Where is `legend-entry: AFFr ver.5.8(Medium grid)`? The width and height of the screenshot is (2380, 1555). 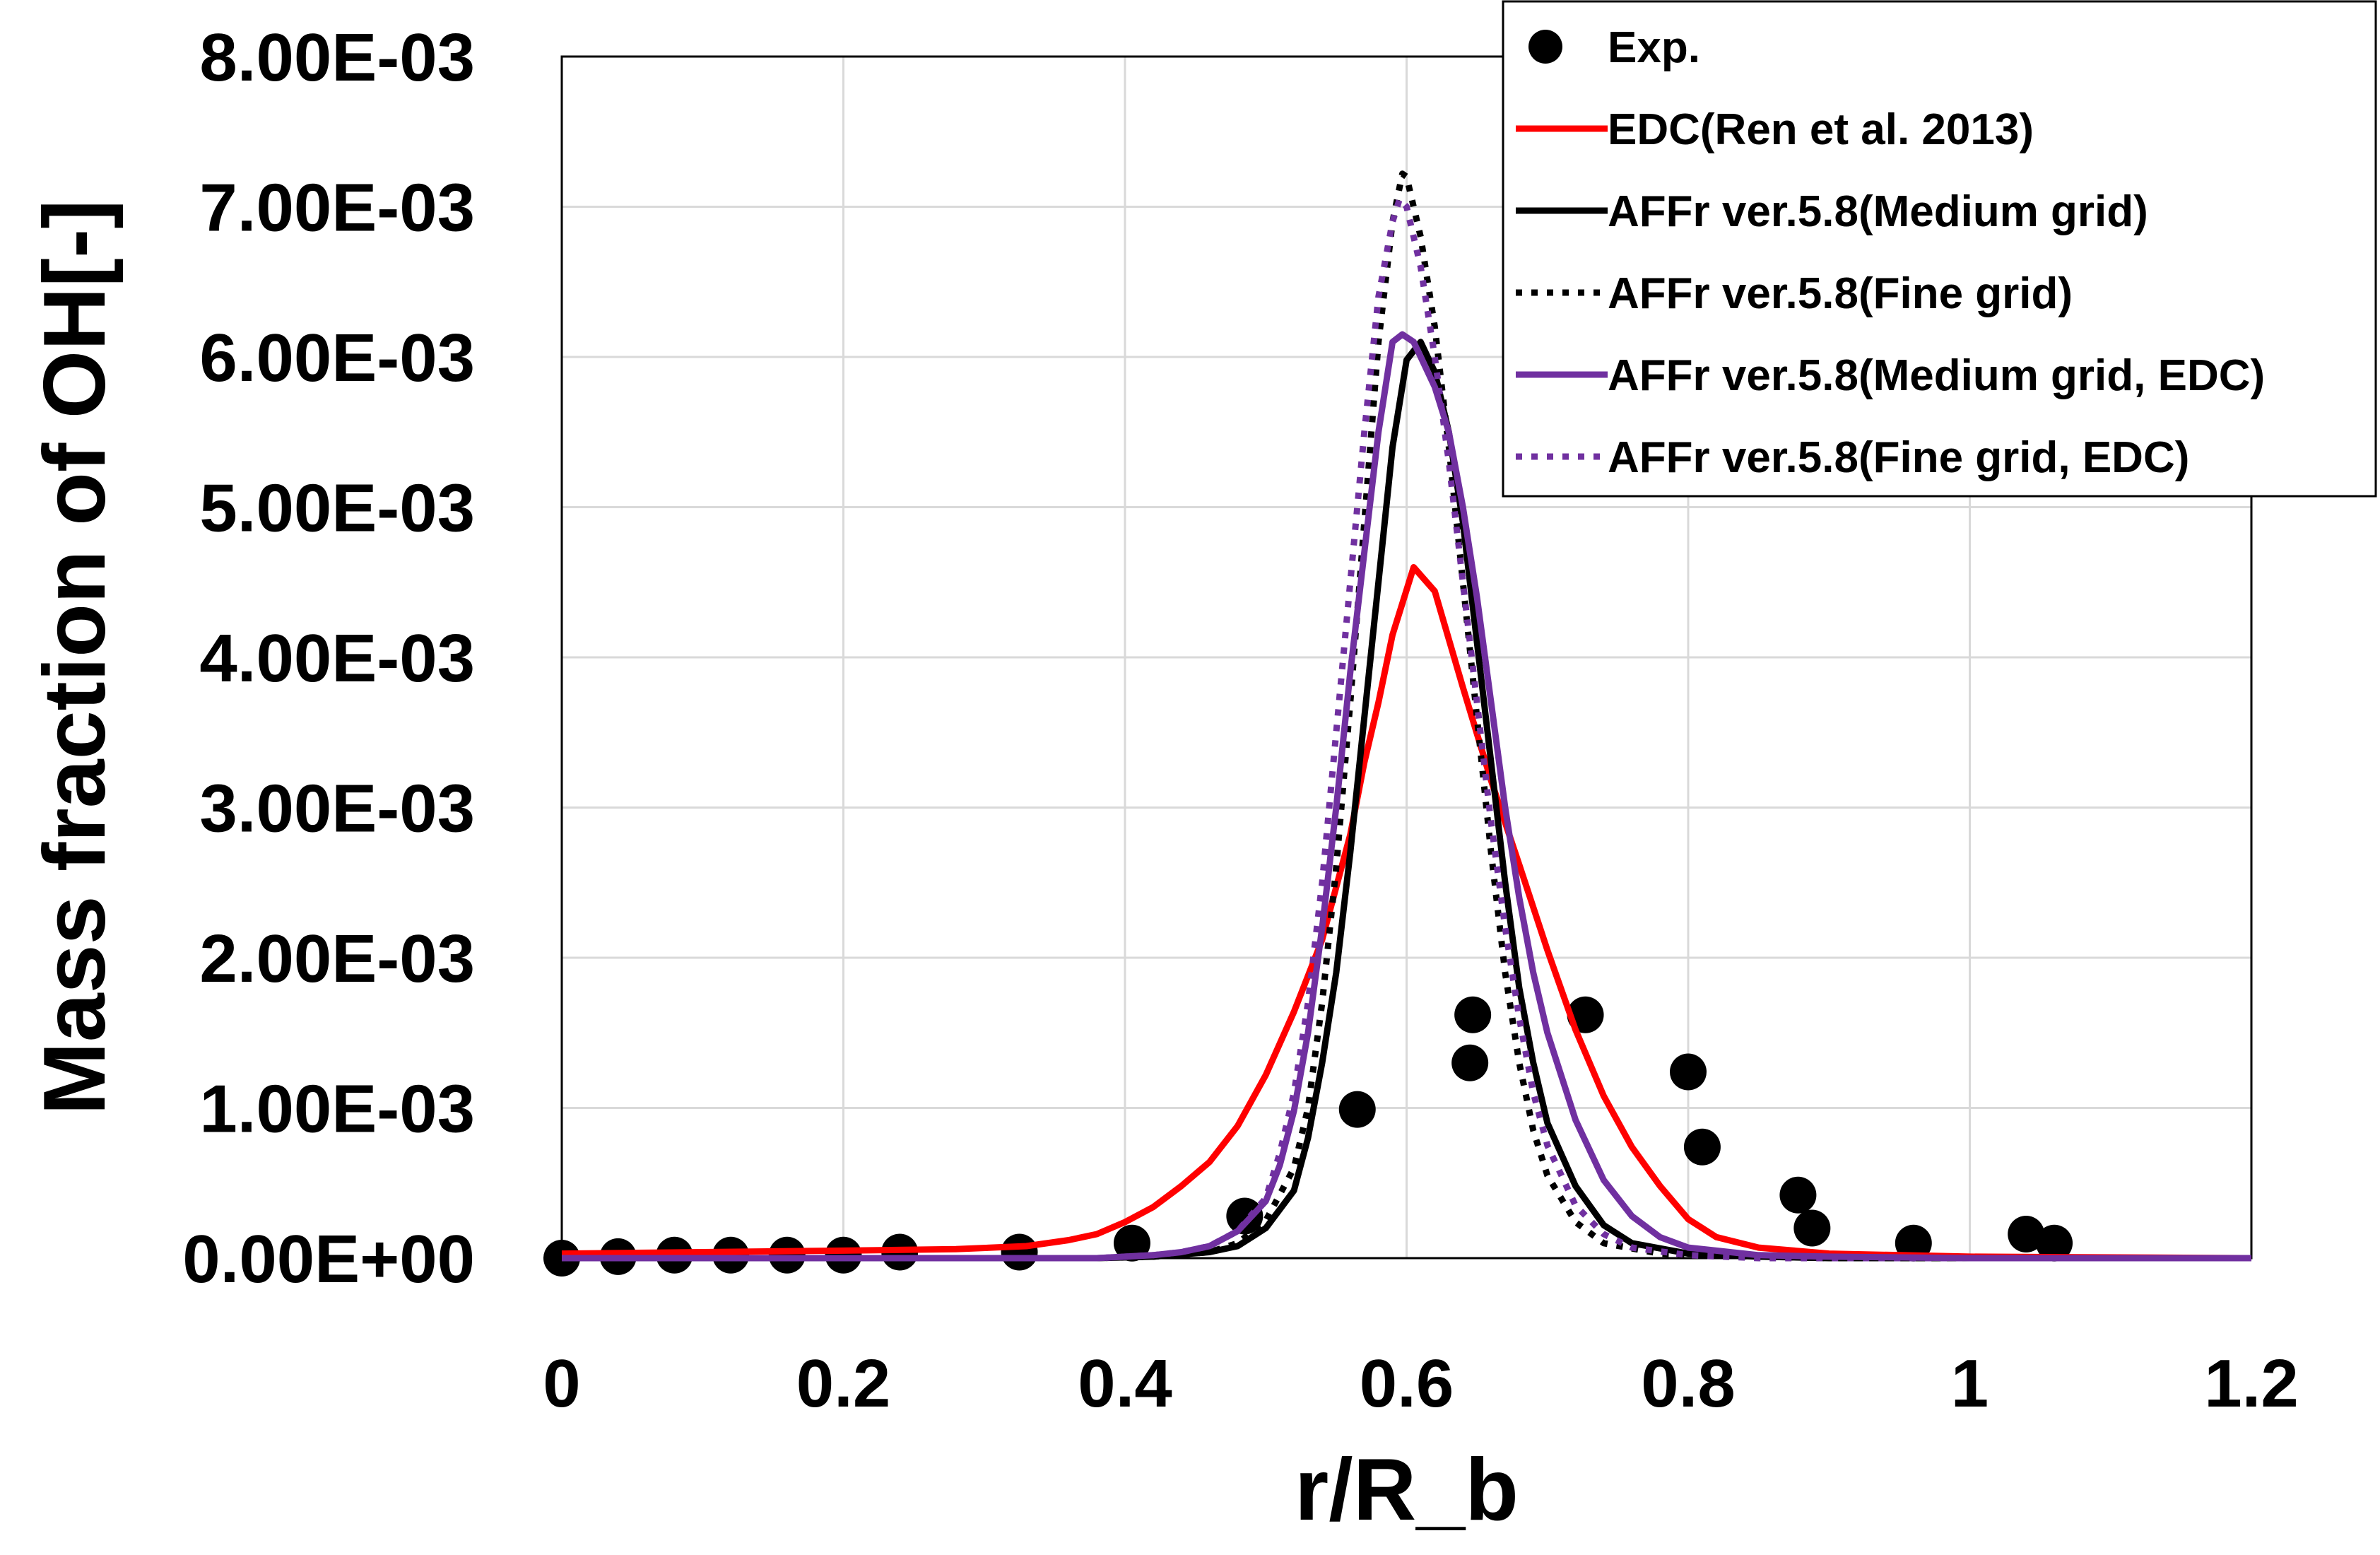 legend-entry: AFFr ver.5.8(Medium grid) is located at coordinates (1832, 211).